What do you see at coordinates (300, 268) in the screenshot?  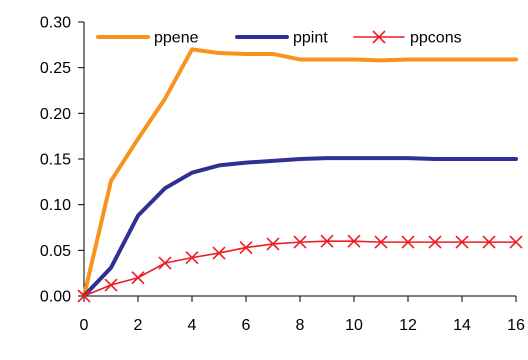 I see `series-line-ppcons` at bounding box center [300, 268].